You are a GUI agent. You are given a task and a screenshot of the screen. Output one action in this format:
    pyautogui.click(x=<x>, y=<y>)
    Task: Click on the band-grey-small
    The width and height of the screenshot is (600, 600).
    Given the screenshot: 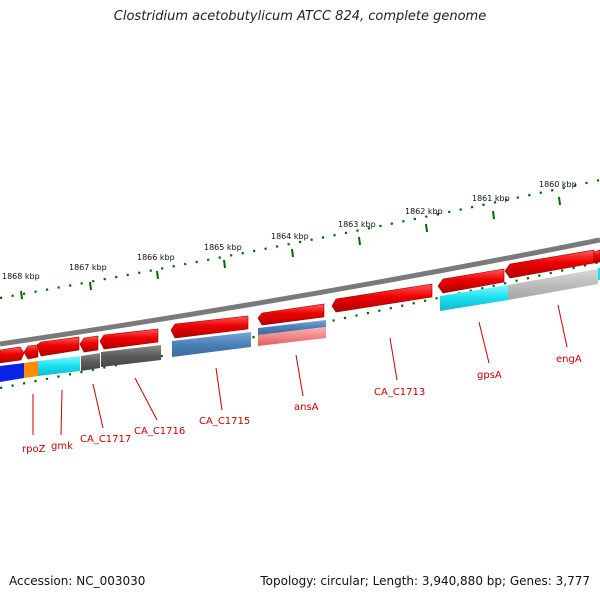 What is the action you would take?
    pyautogui.click(x=90, y=362)
    